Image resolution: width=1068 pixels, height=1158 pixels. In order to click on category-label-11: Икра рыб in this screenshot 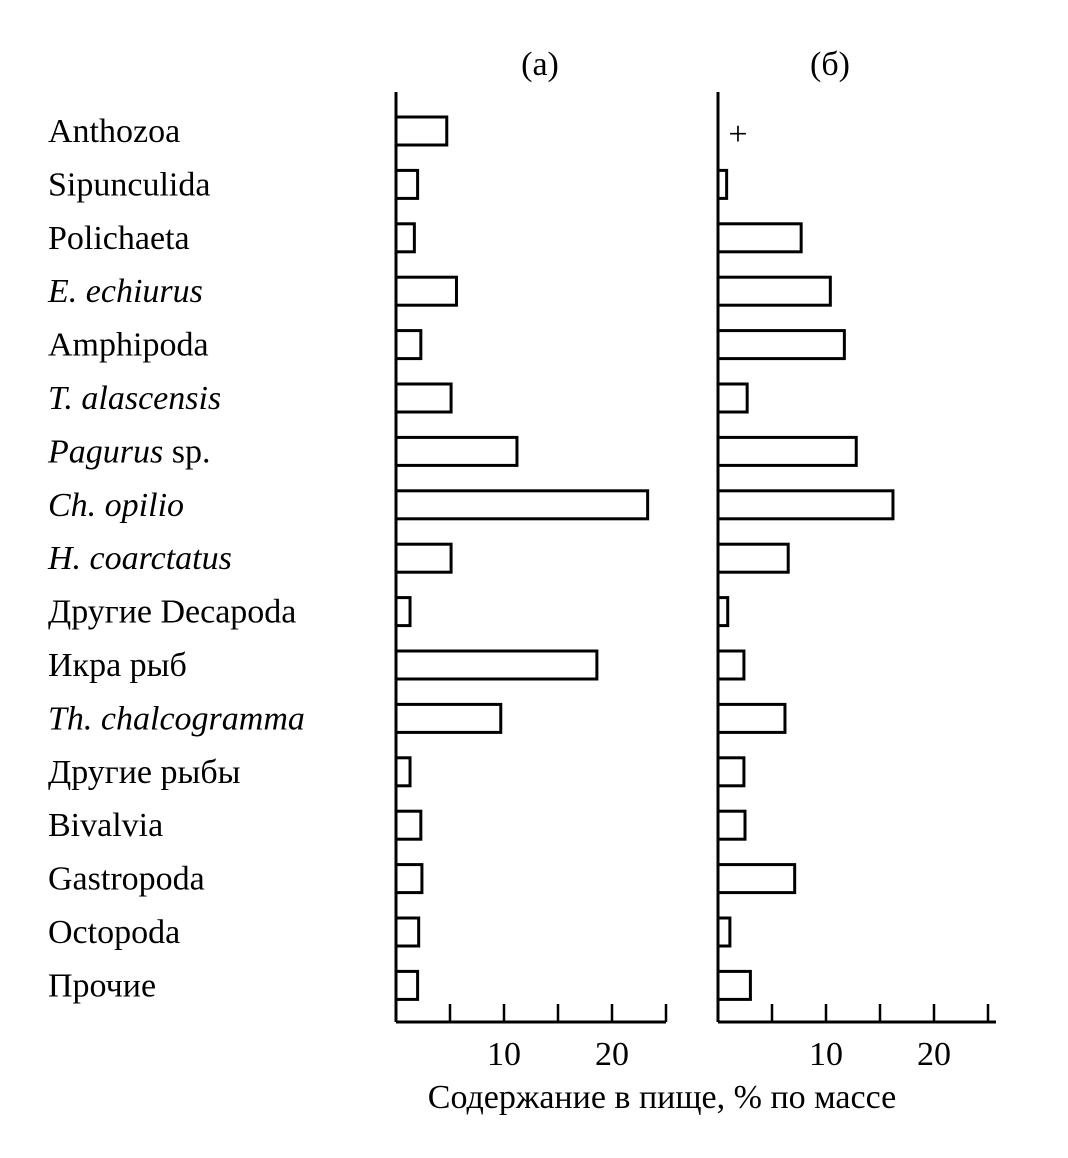, I will do `click(117, 665)`.